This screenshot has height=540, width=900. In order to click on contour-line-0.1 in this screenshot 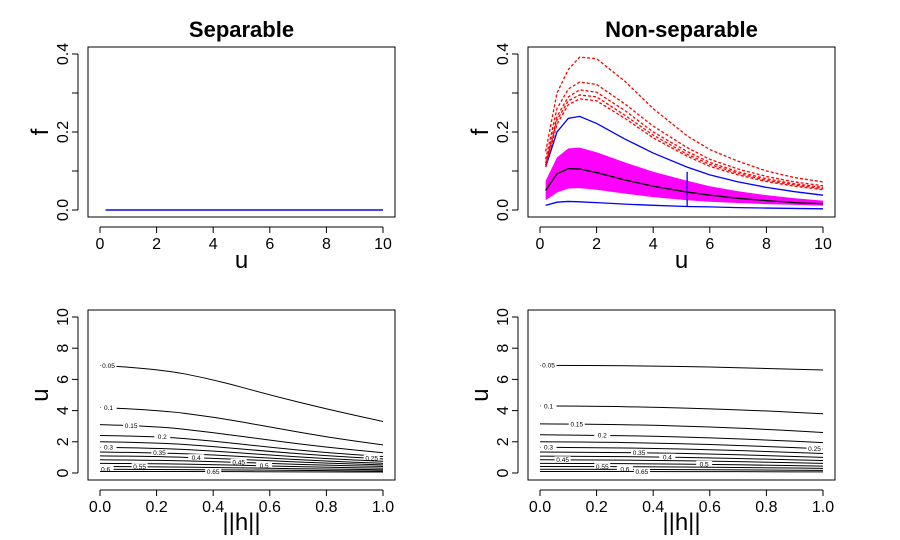, I will do `click(681, 410)`.